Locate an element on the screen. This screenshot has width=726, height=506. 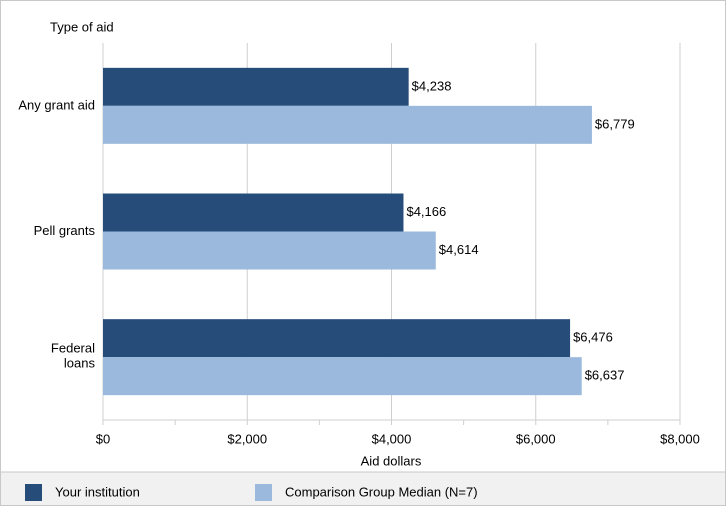
legend-label: Your institution is located at coordinates (97, 491).